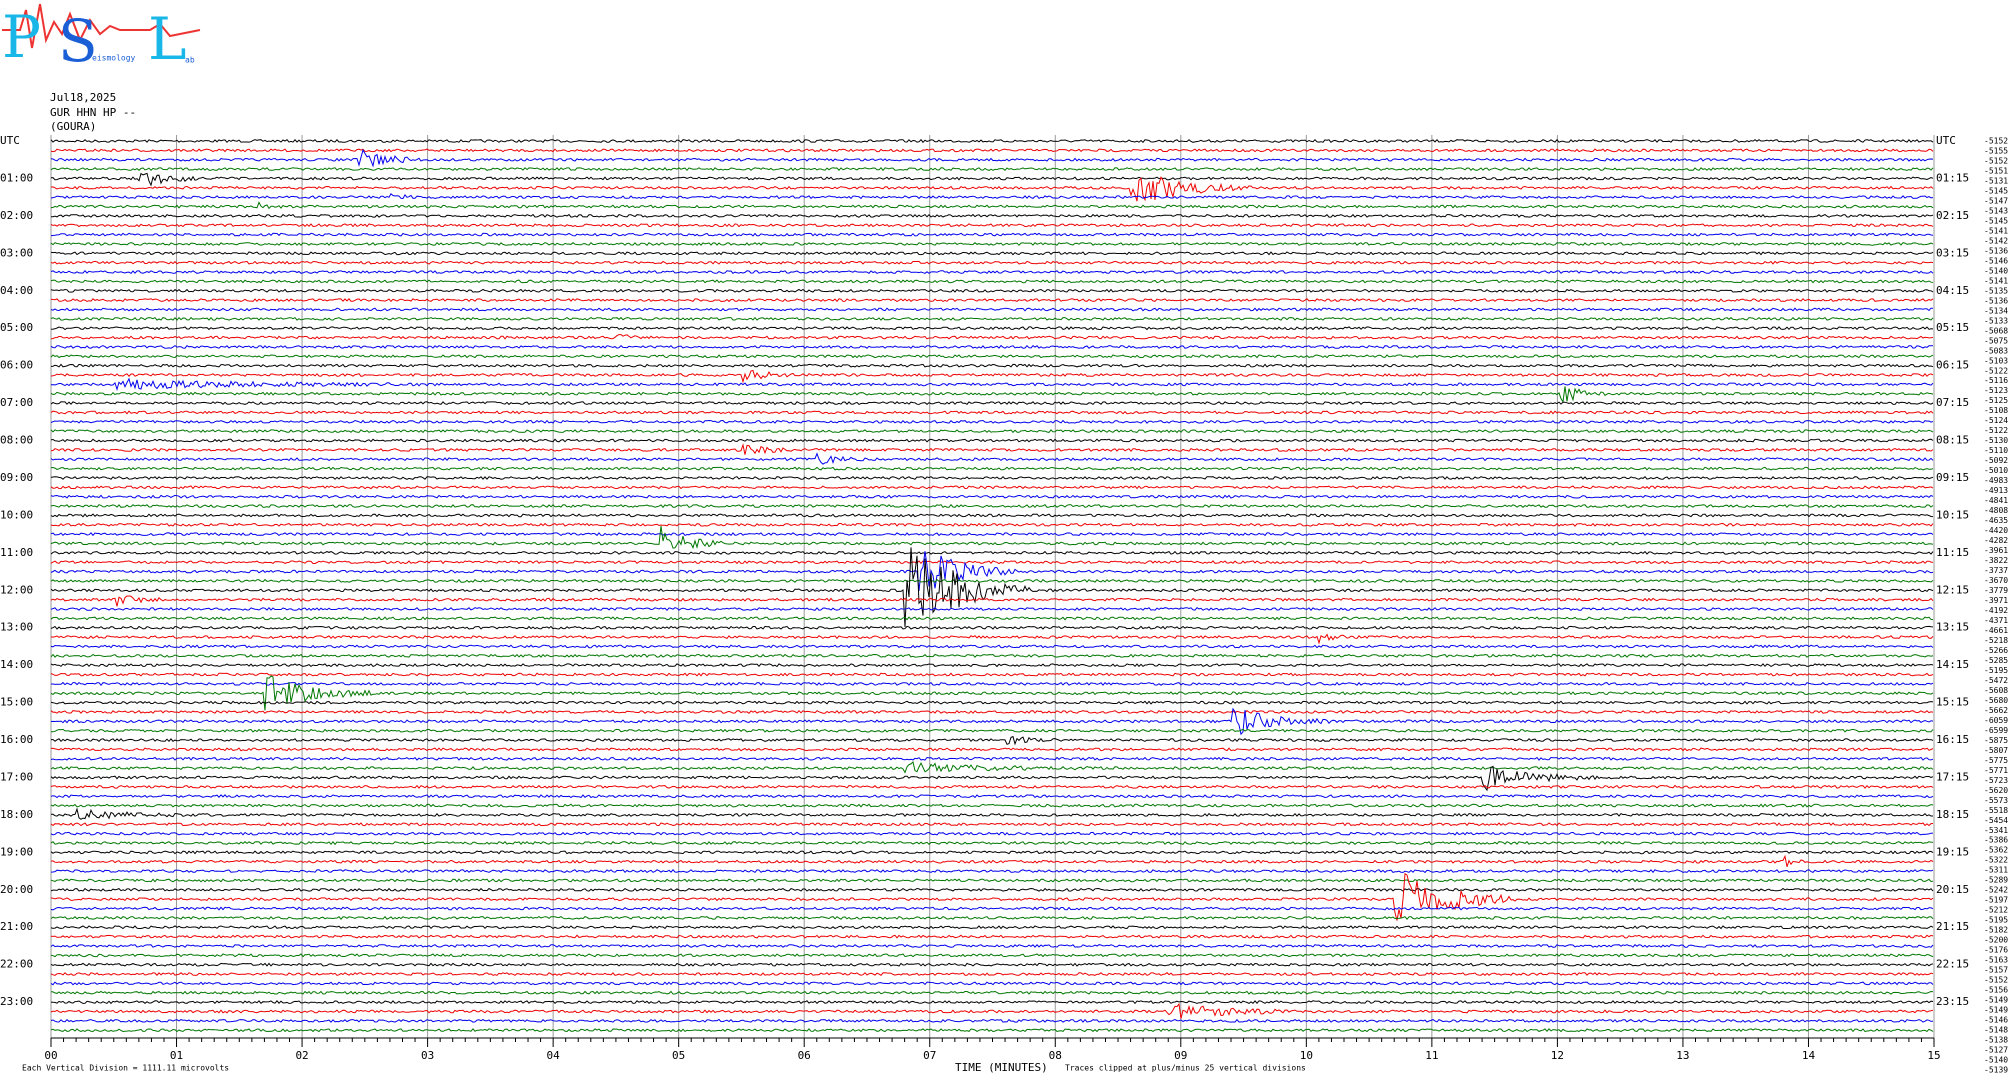 The image size is (2010, 1080). What do you see at coordinates (1996, 720) in the screenshot?
I see `offset-label: -6059` at bounding box center [1996, 720].